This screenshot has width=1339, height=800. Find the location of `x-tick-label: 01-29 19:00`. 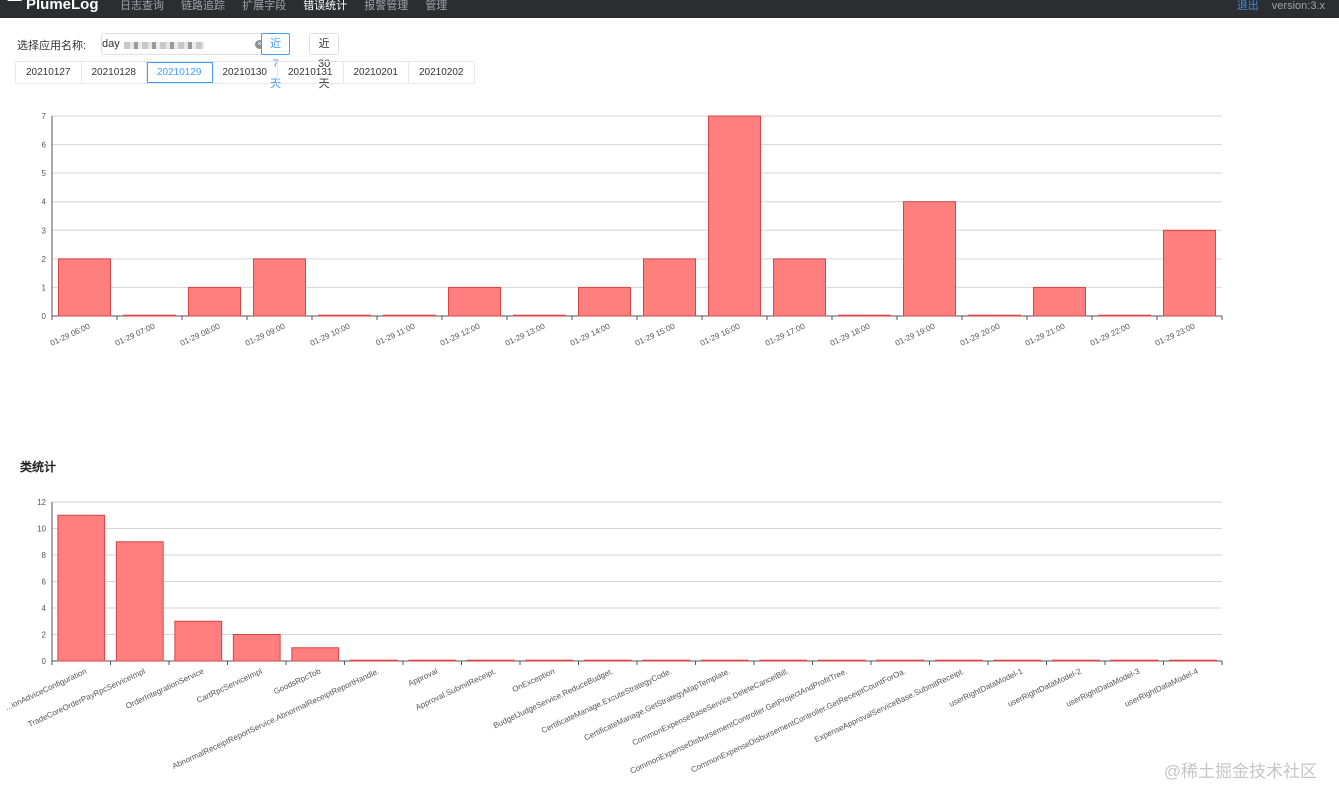

x-tick-label: 01-29 19:00 is located at coordinates (915, 334).